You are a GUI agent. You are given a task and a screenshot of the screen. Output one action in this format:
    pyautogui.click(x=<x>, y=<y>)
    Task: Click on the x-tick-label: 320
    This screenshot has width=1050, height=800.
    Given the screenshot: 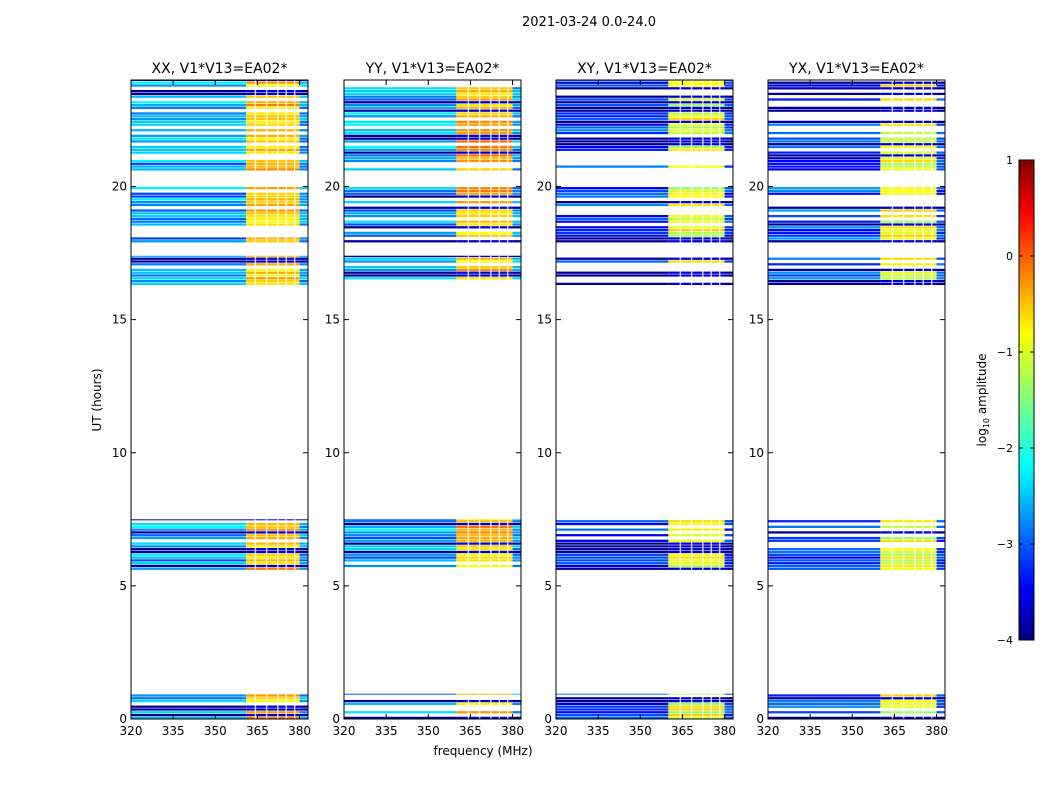 What is the action you would take?
    pyautogui.click(x=131, y=731)
    